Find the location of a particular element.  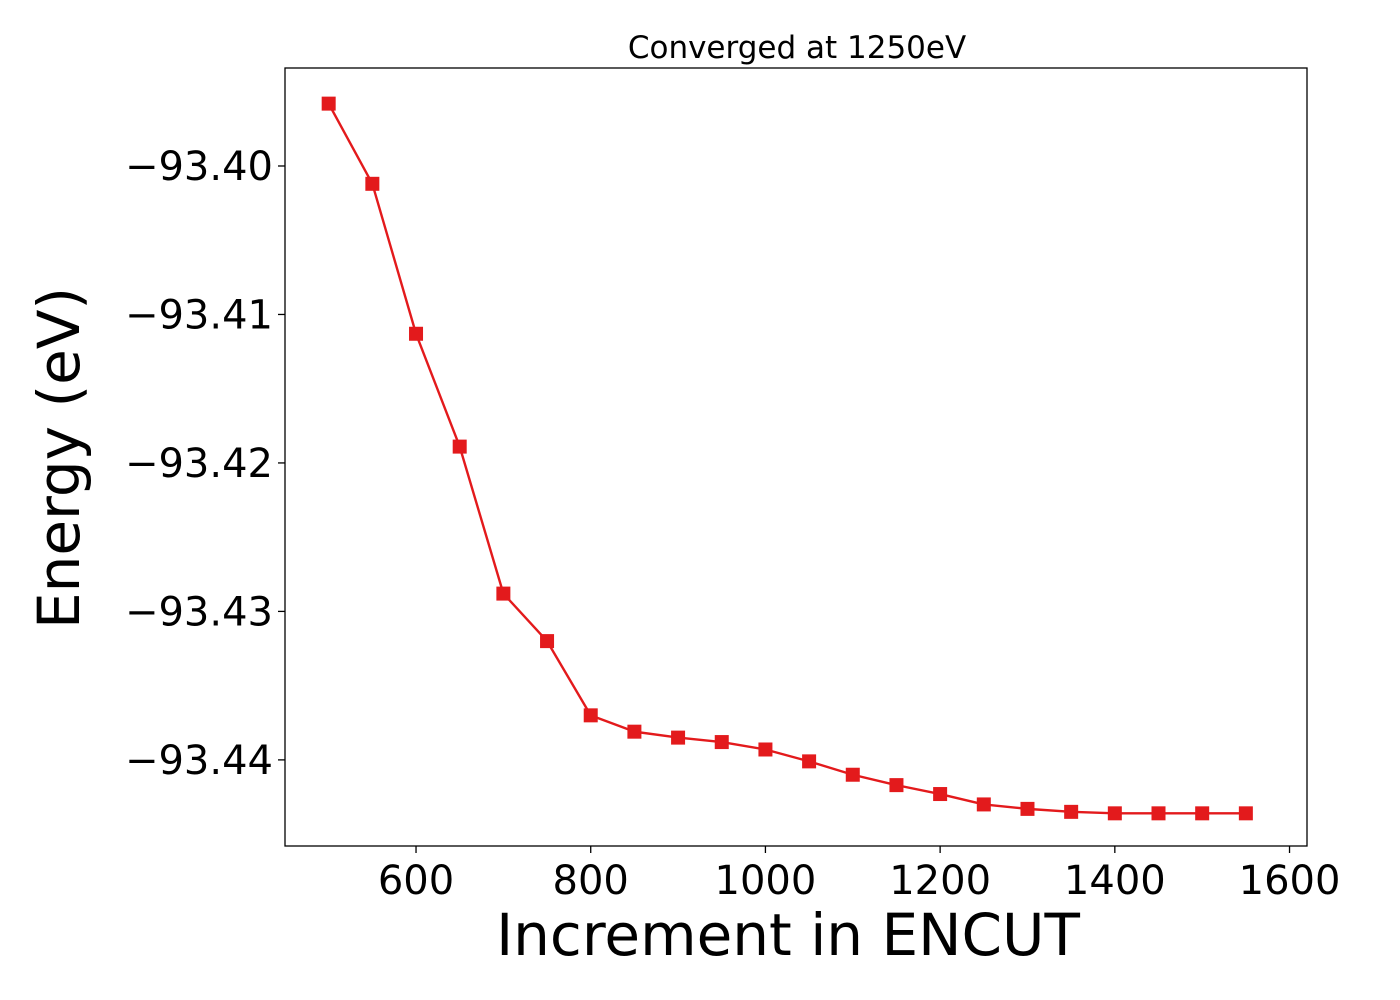

x-tick-label: 1000 is located at coordinates (766, 881).